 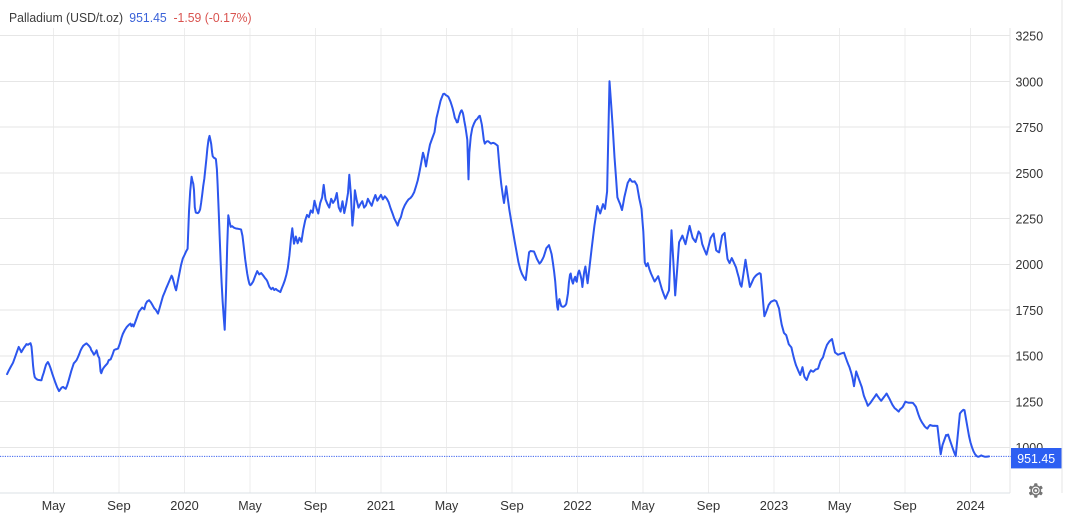 What do you see at coordinates (1030, 402) in the screenshot?
I see `svg-text: 1250` at bounding box center [1030, 402].